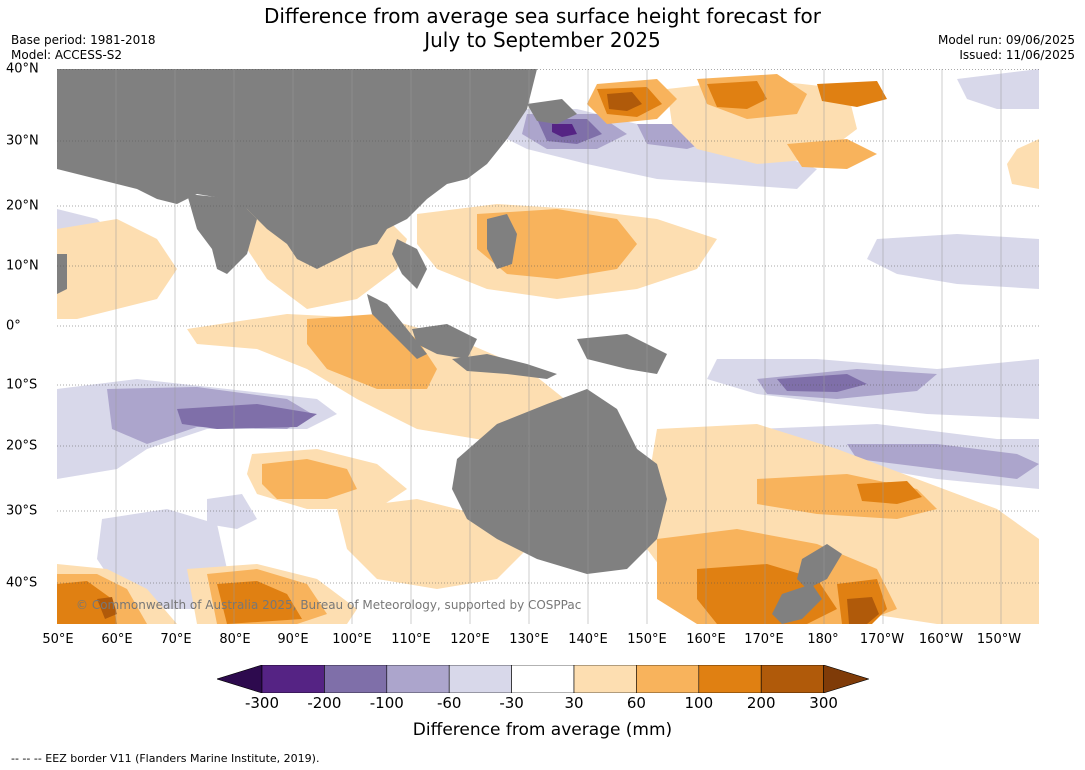 The image size is (1085, 770). I want to click on lat-label: 0°, so click(13, 326).